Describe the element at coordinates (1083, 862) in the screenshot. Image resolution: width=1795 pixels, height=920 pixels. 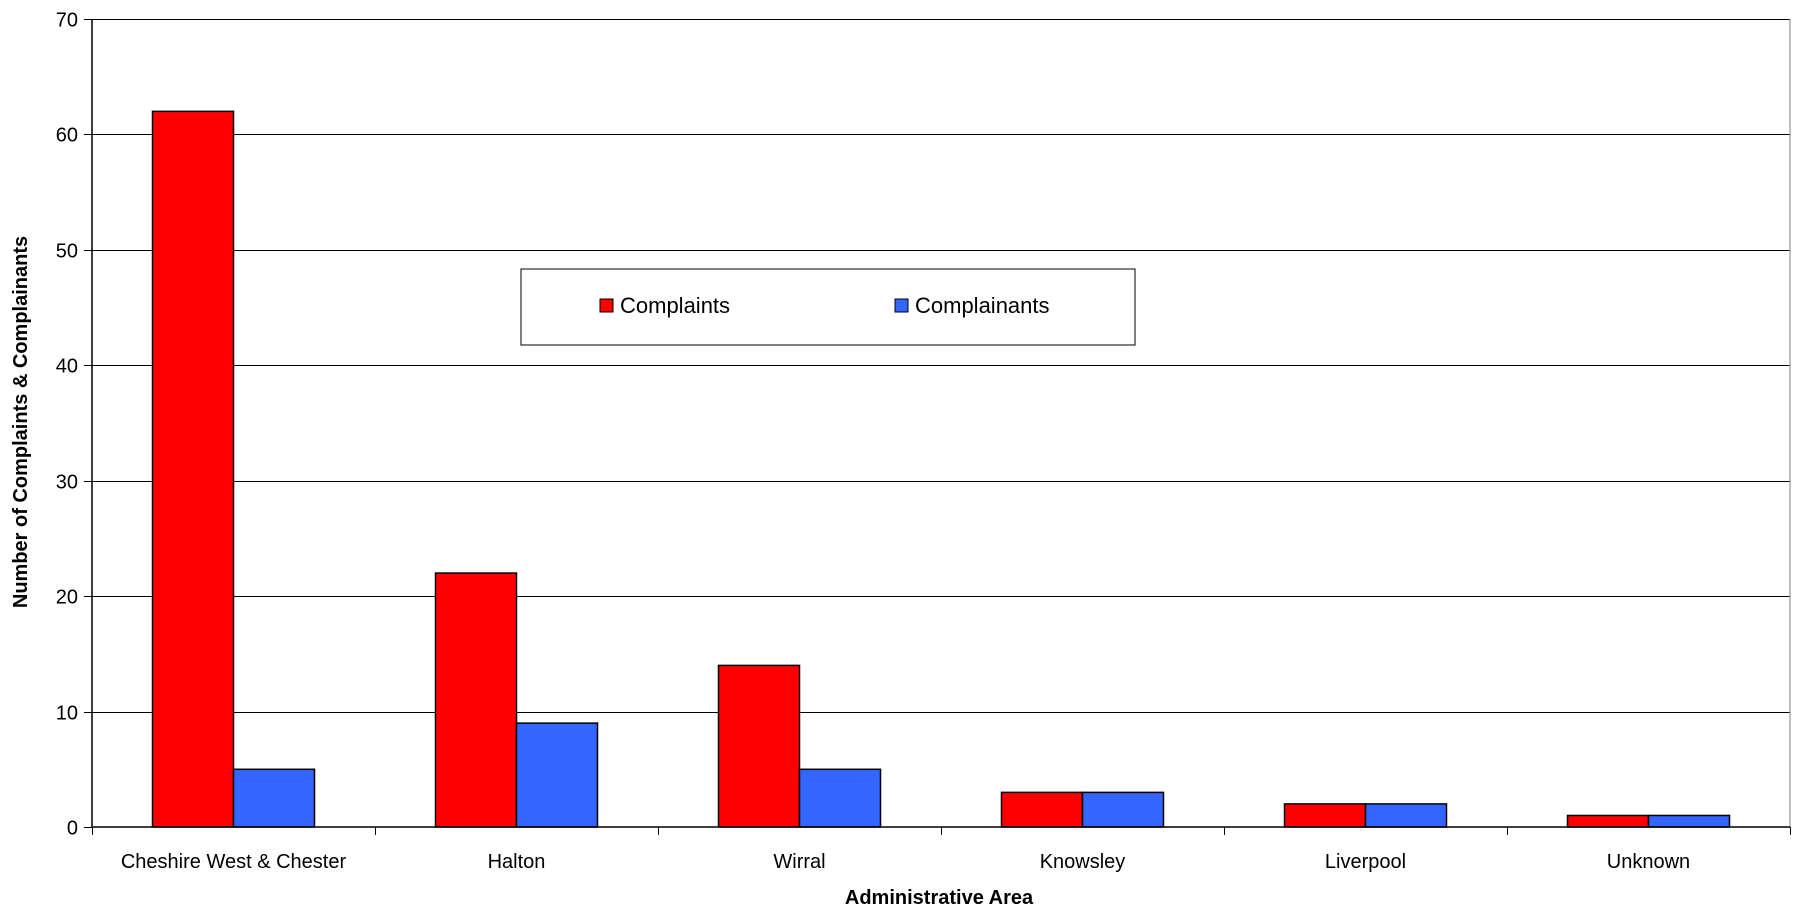
I see `x-tick-label: Knowsley` at that location.